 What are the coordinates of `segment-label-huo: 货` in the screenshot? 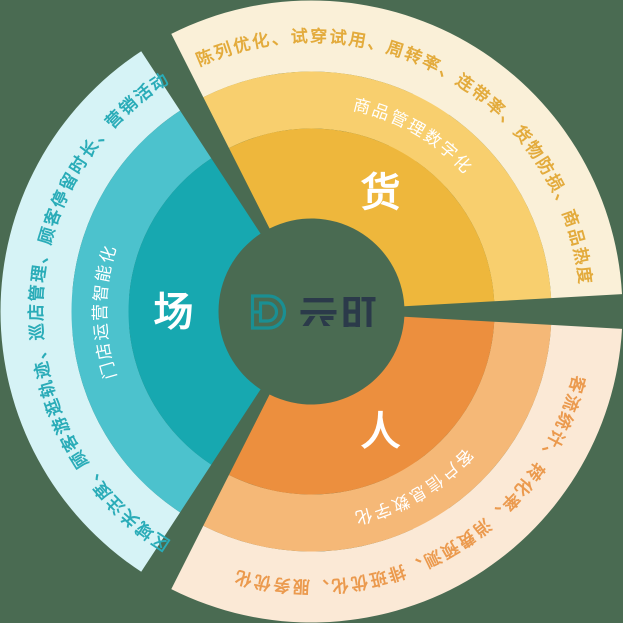 It's located at (381, 193).